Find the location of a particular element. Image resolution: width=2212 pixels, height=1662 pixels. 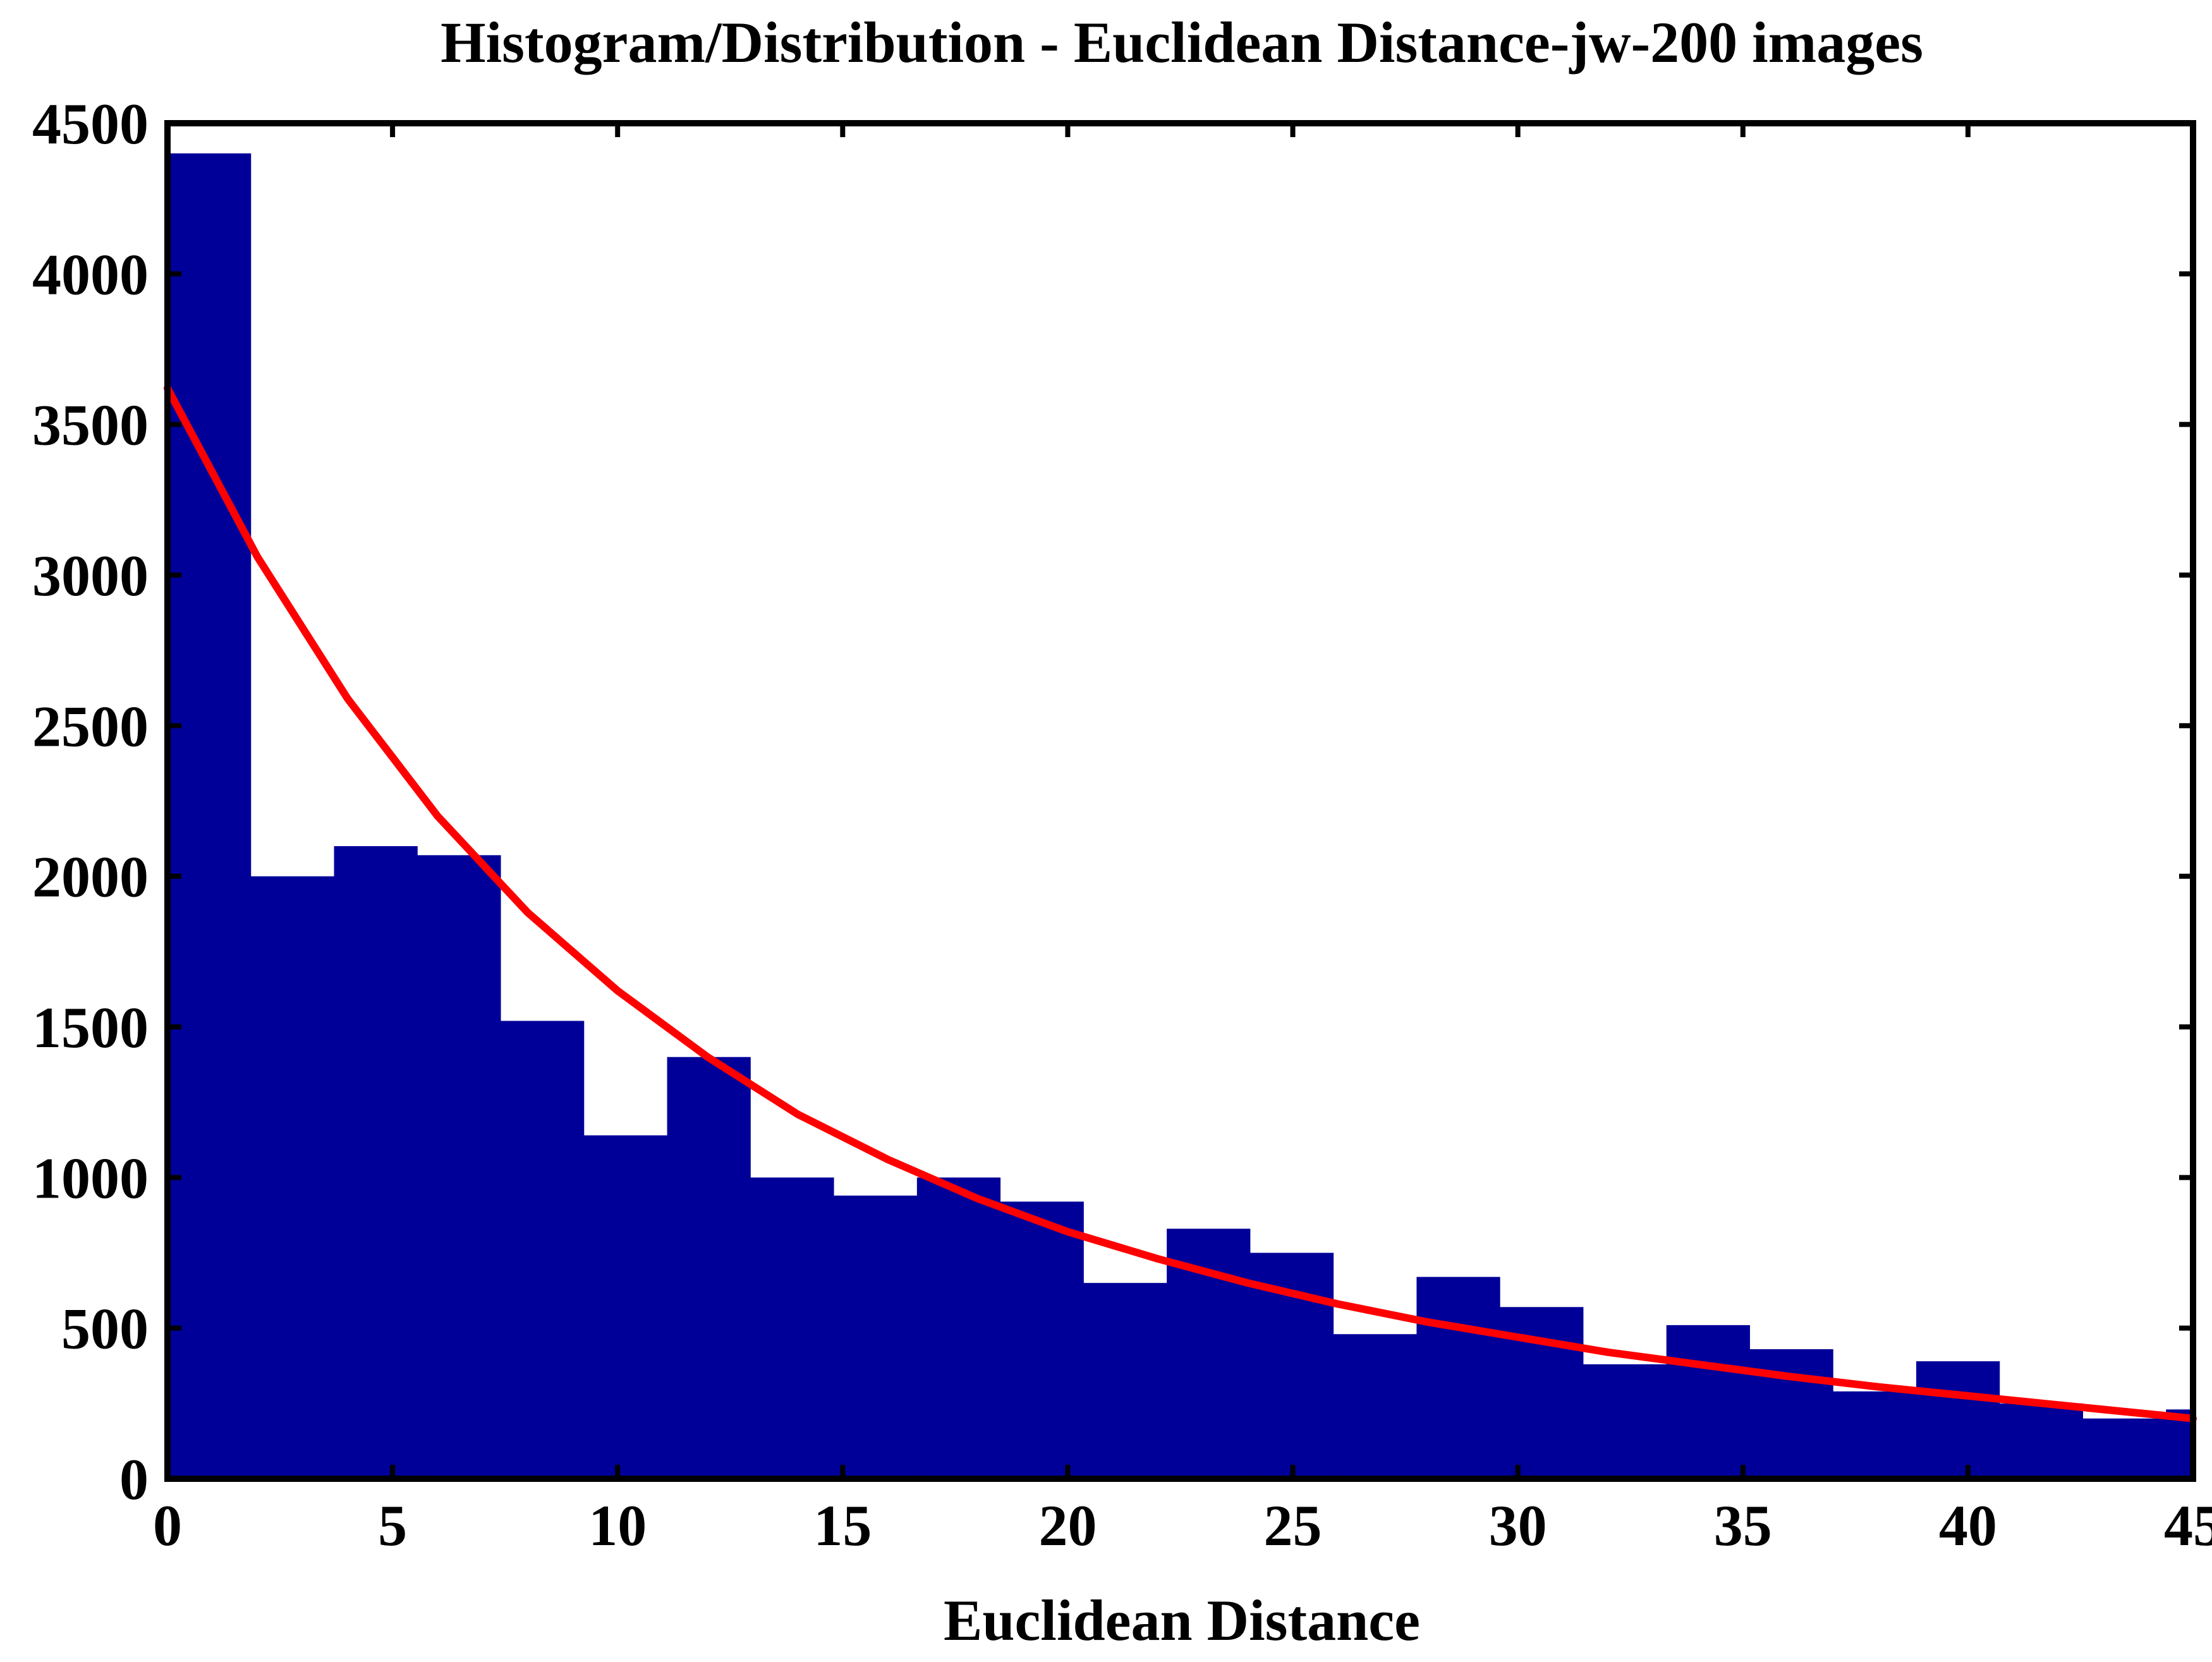

y-tick-label: 0 is located at coordinates (134, 1479).